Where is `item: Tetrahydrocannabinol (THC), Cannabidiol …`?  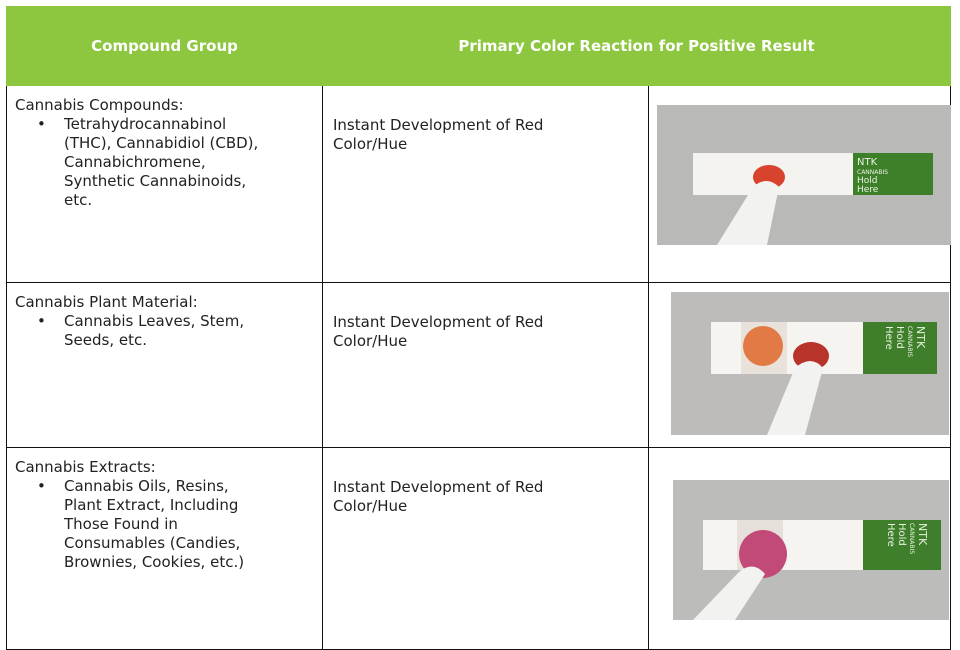
item: Tetrahydrocannabinol (THC), Cannabidiol … is located at coordinates (142, 162).